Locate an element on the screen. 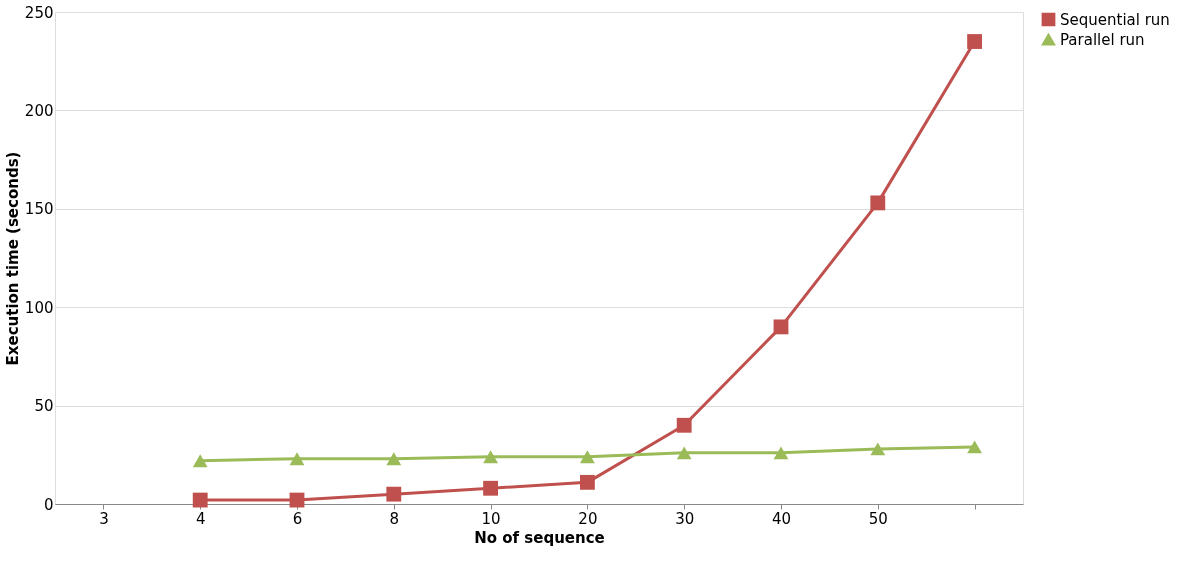  x-tick-label: 10 is located at coordinates (491, 518).